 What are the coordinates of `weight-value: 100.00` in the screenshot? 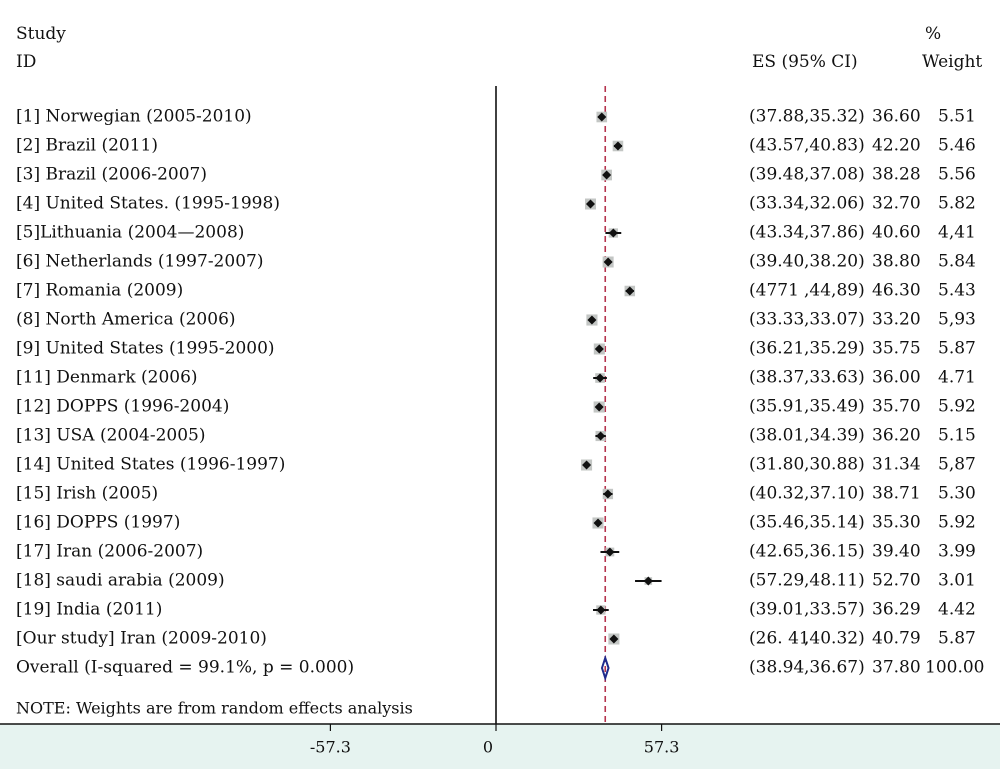 It's located at (954, 668).